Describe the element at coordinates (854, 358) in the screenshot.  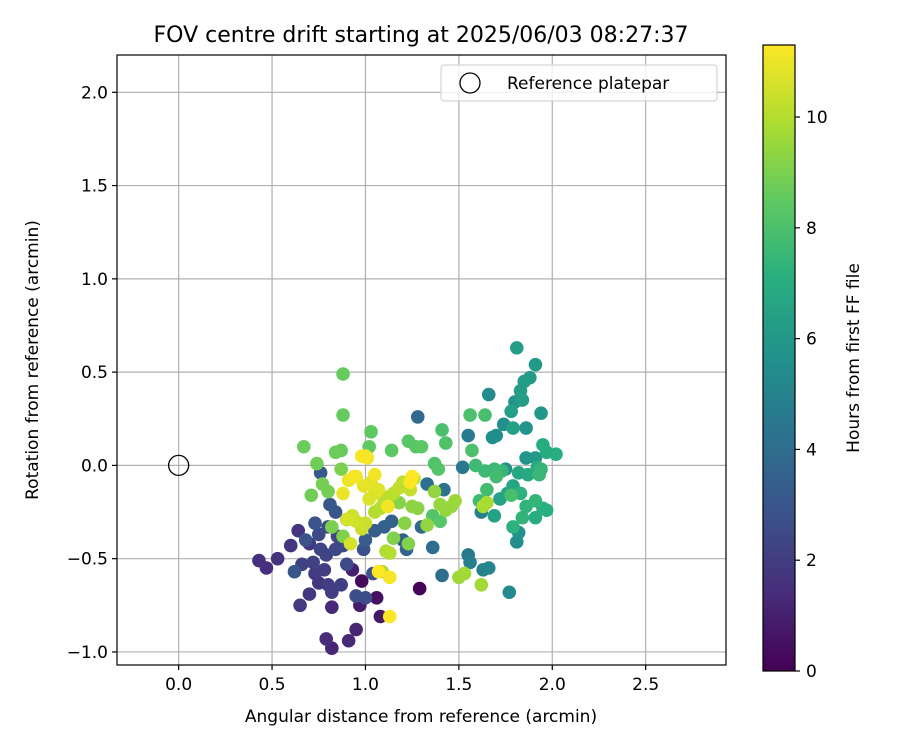
I see `colorbar-label: Hours from first FF file` at that location.